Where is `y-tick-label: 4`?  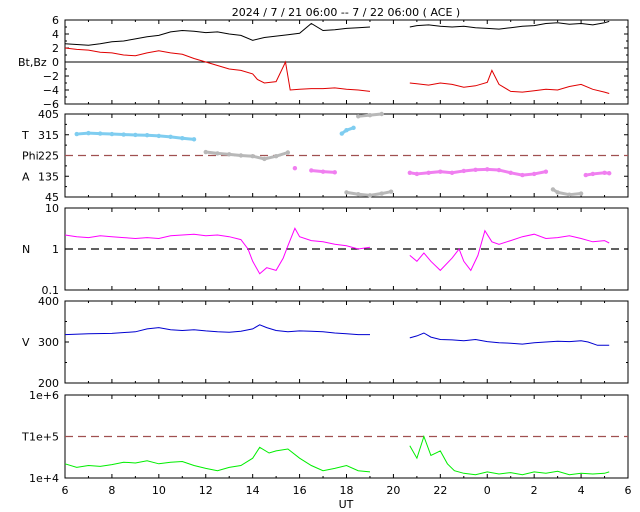 y-tick-label: 4 is located at coordinates (55, 34).